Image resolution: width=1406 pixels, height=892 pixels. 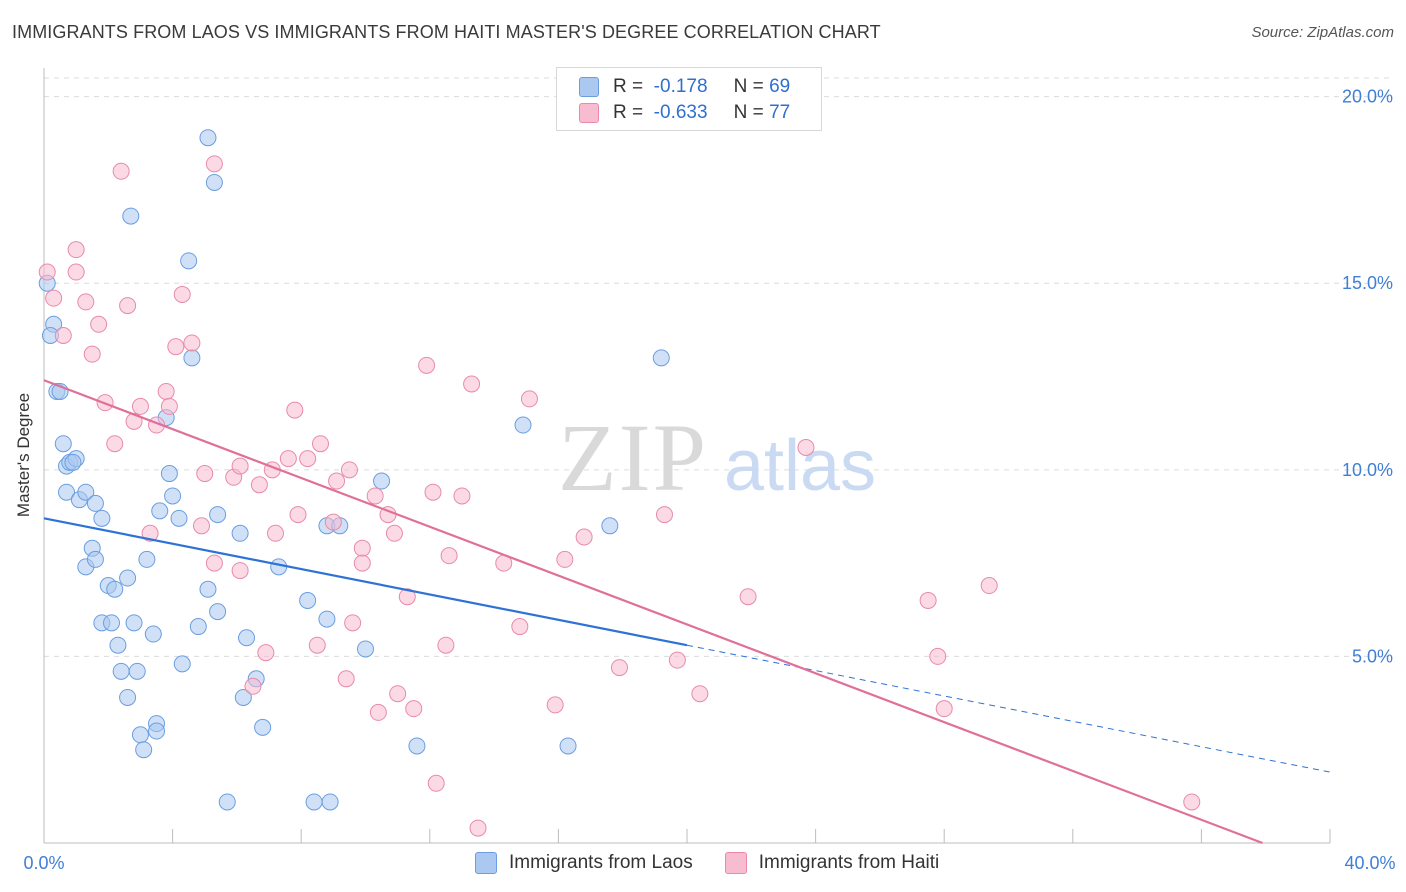 I want to click on laos-swatch, so click(x=589, y=87).